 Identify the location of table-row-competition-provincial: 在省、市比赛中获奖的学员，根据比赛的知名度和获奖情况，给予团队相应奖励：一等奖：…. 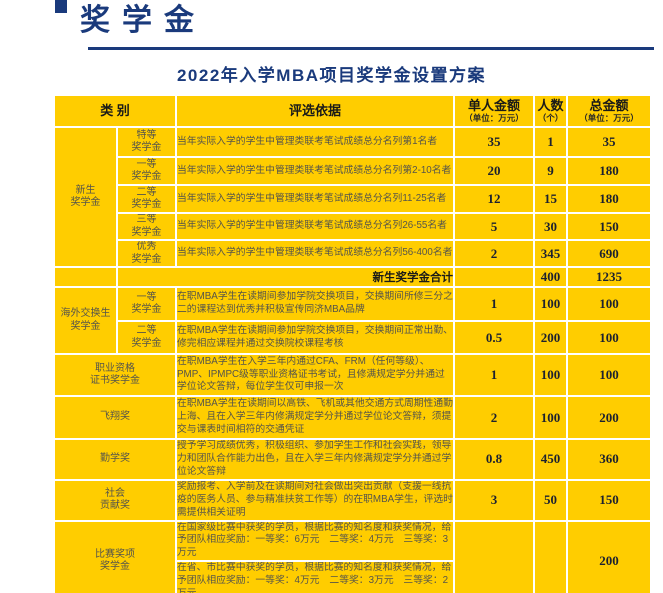
(352, 577).